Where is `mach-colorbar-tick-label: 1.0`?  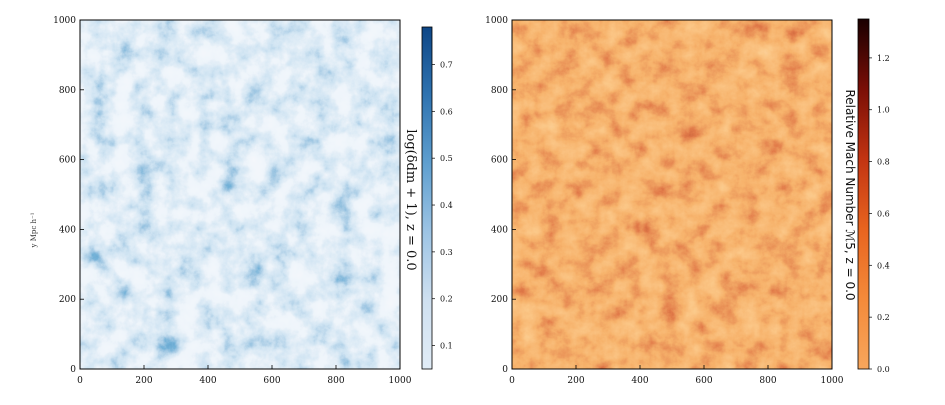 mach-colorbar-tick-label: 1.0 is located at coordinates (883, 110).